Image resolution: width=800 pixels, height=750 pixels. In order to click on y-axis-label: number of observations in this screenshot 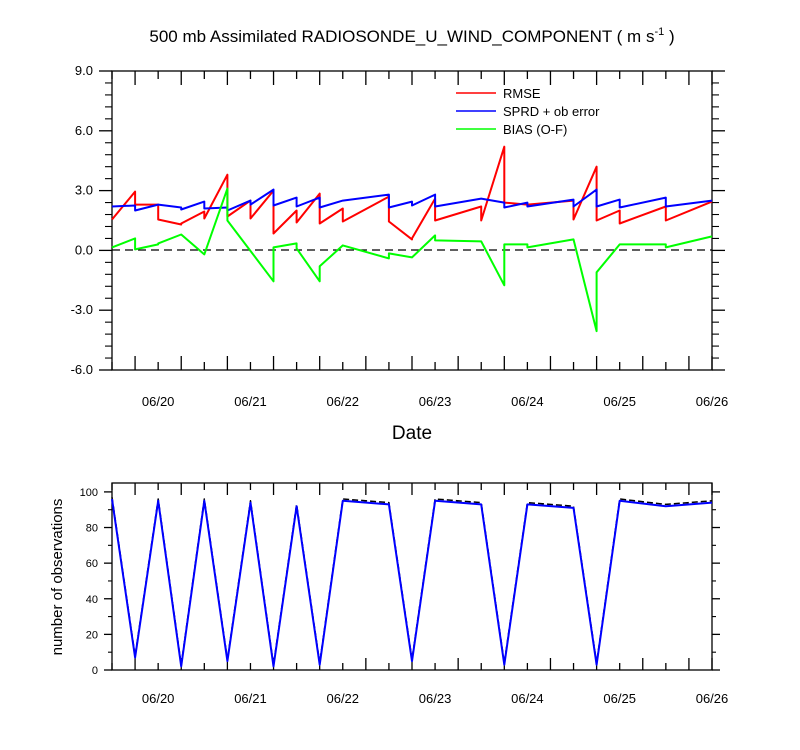, I will do `click(57, 577)`.